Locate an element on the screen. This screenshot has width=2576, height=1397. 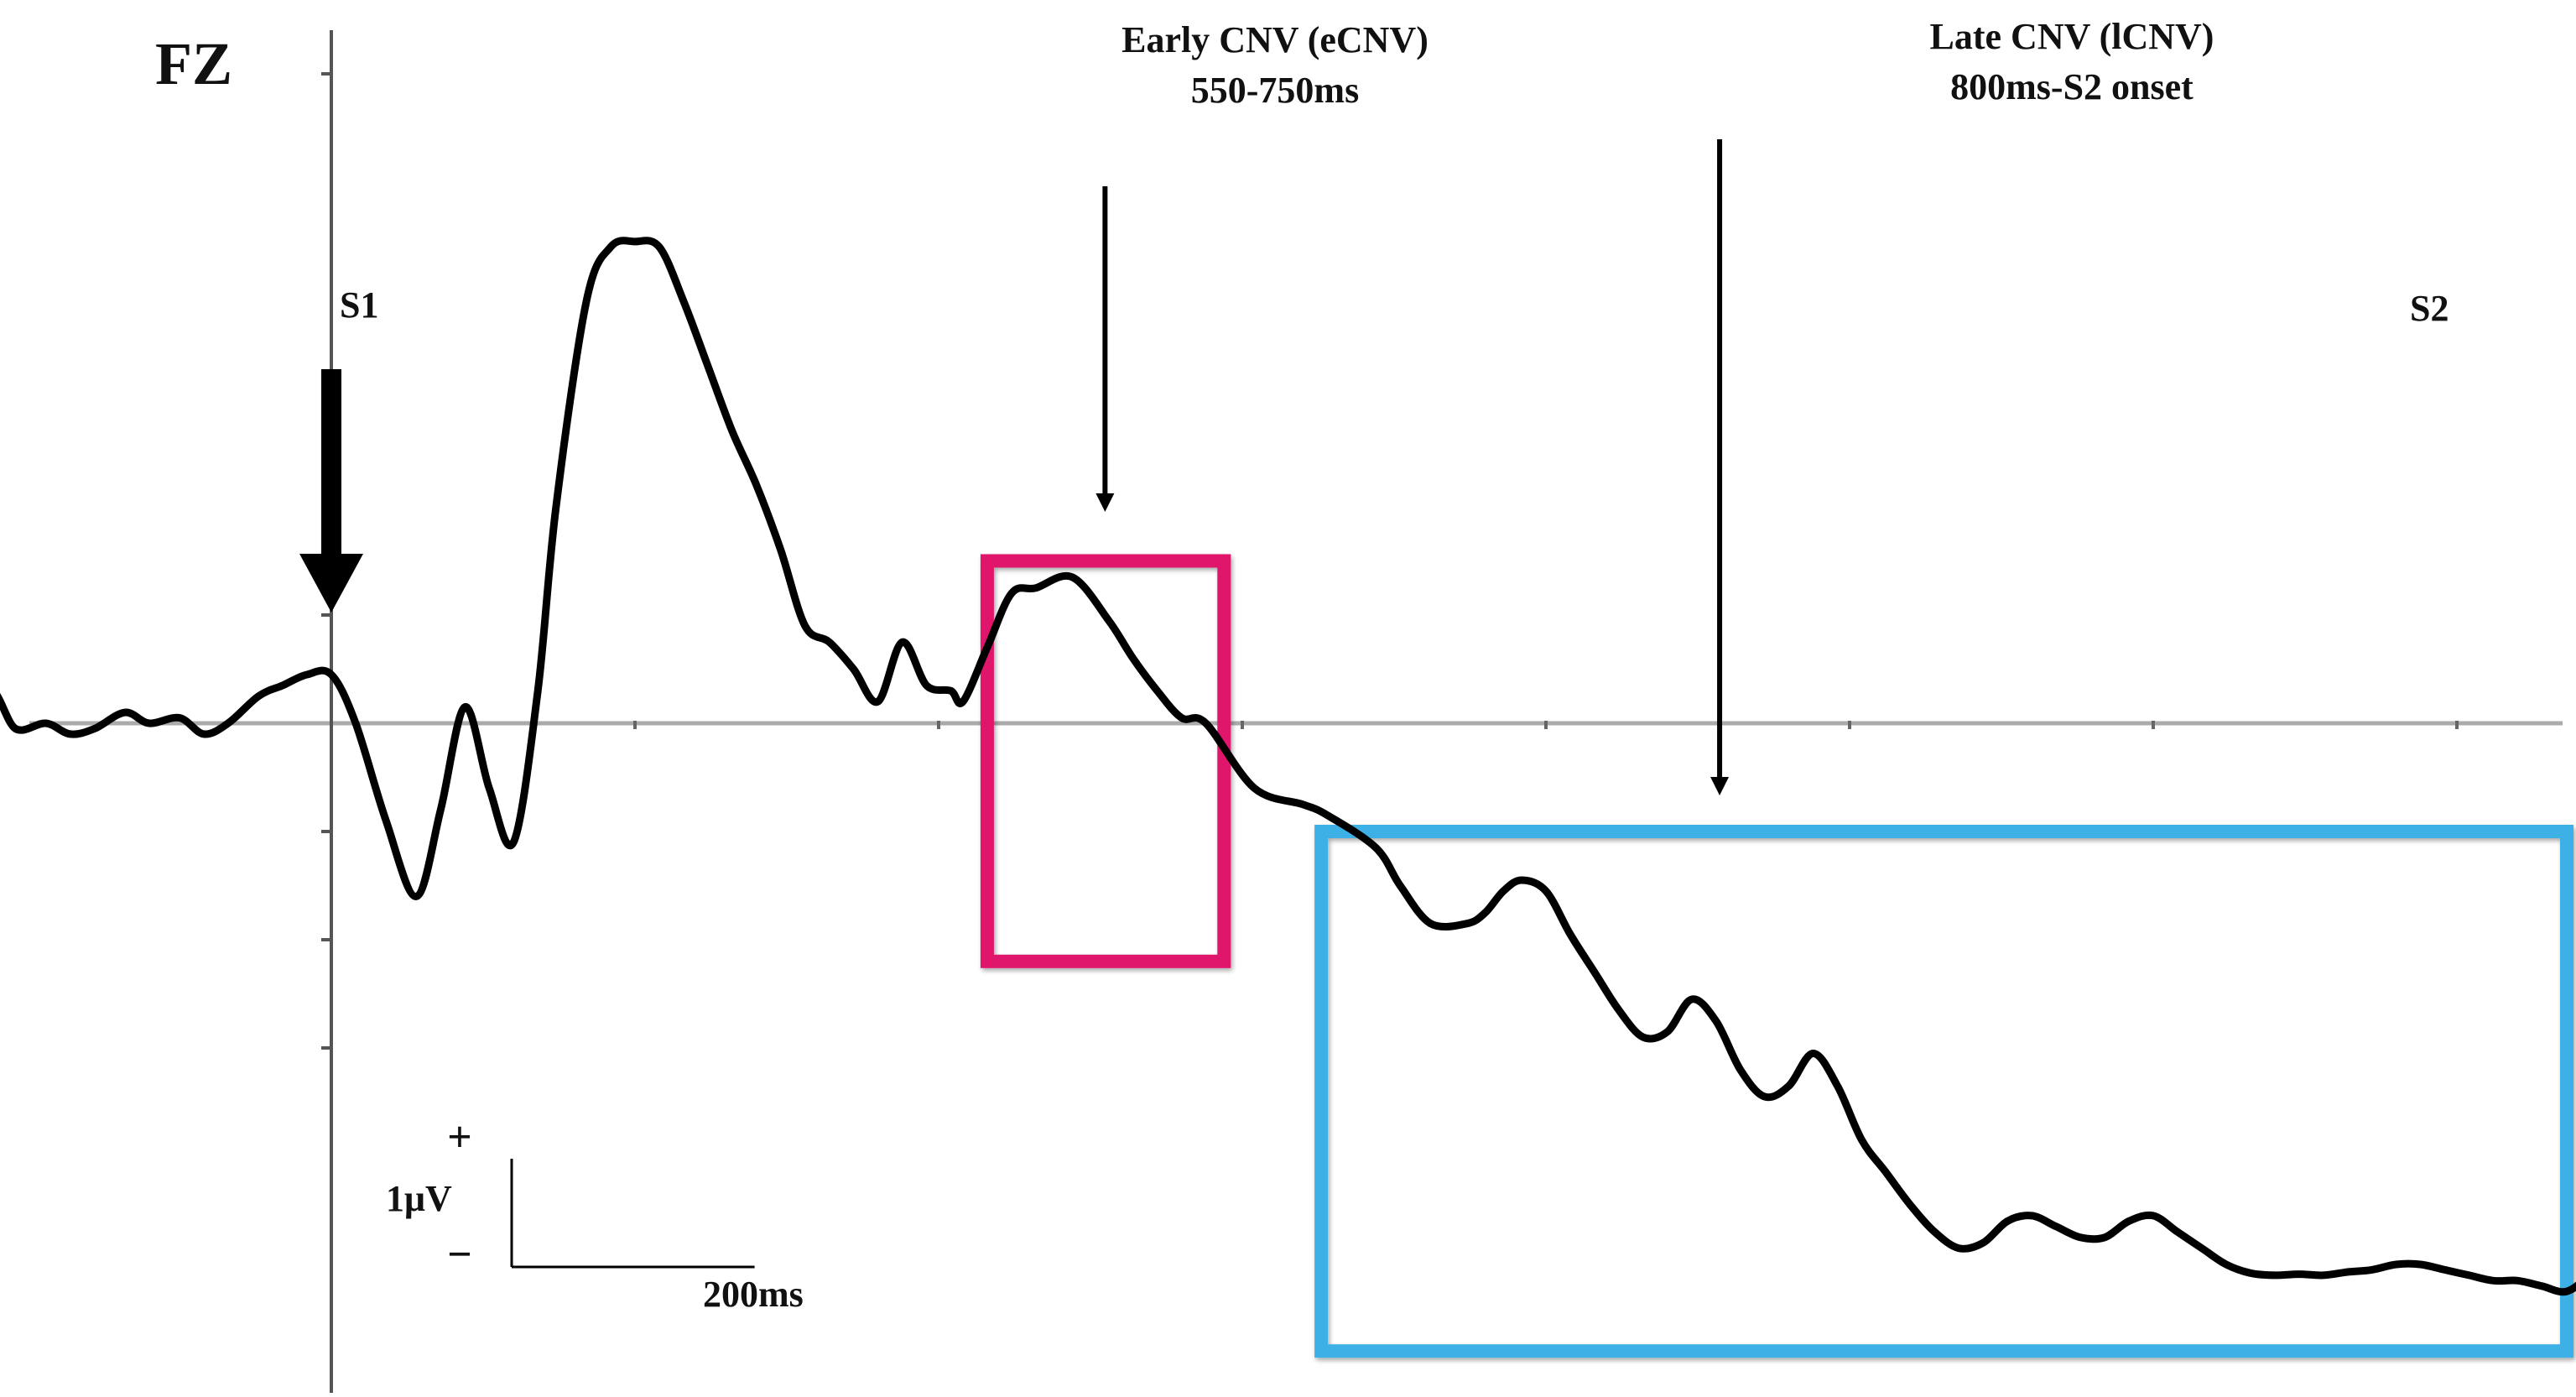
early-window-box is located at coordinates (1105, 761).